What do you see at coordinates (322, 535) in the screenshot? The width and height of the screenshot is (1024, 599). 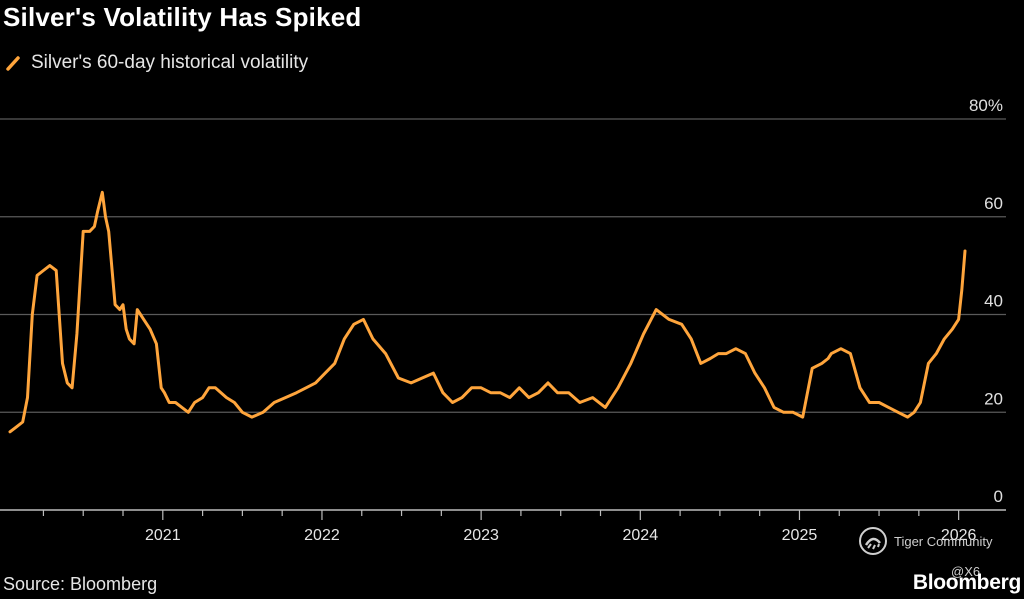 I see `x-tick-label: 2022` at bounding box center [322, 535].